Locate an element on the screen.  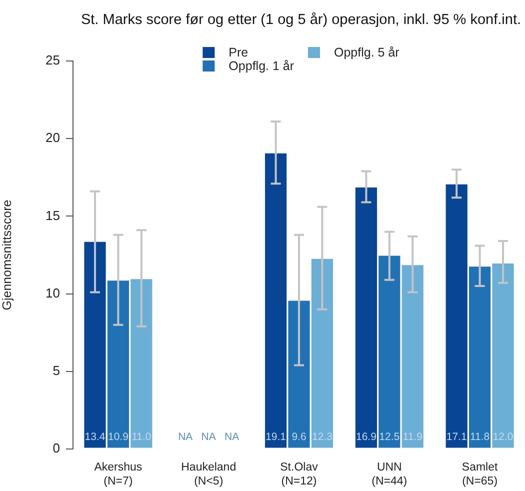
legend-label: Oppflg. 5 år is located at coordinates (367, 52).